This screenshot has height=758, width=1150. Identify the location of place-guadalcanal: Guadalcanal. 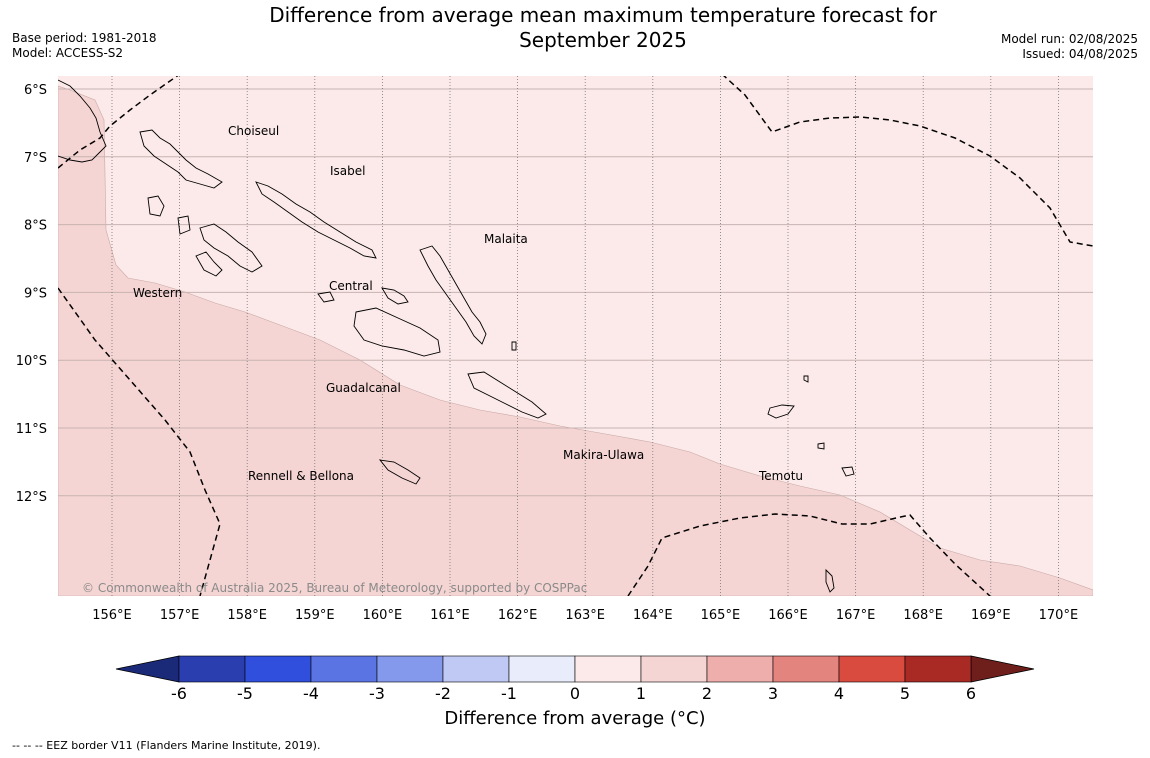
(363, 388).